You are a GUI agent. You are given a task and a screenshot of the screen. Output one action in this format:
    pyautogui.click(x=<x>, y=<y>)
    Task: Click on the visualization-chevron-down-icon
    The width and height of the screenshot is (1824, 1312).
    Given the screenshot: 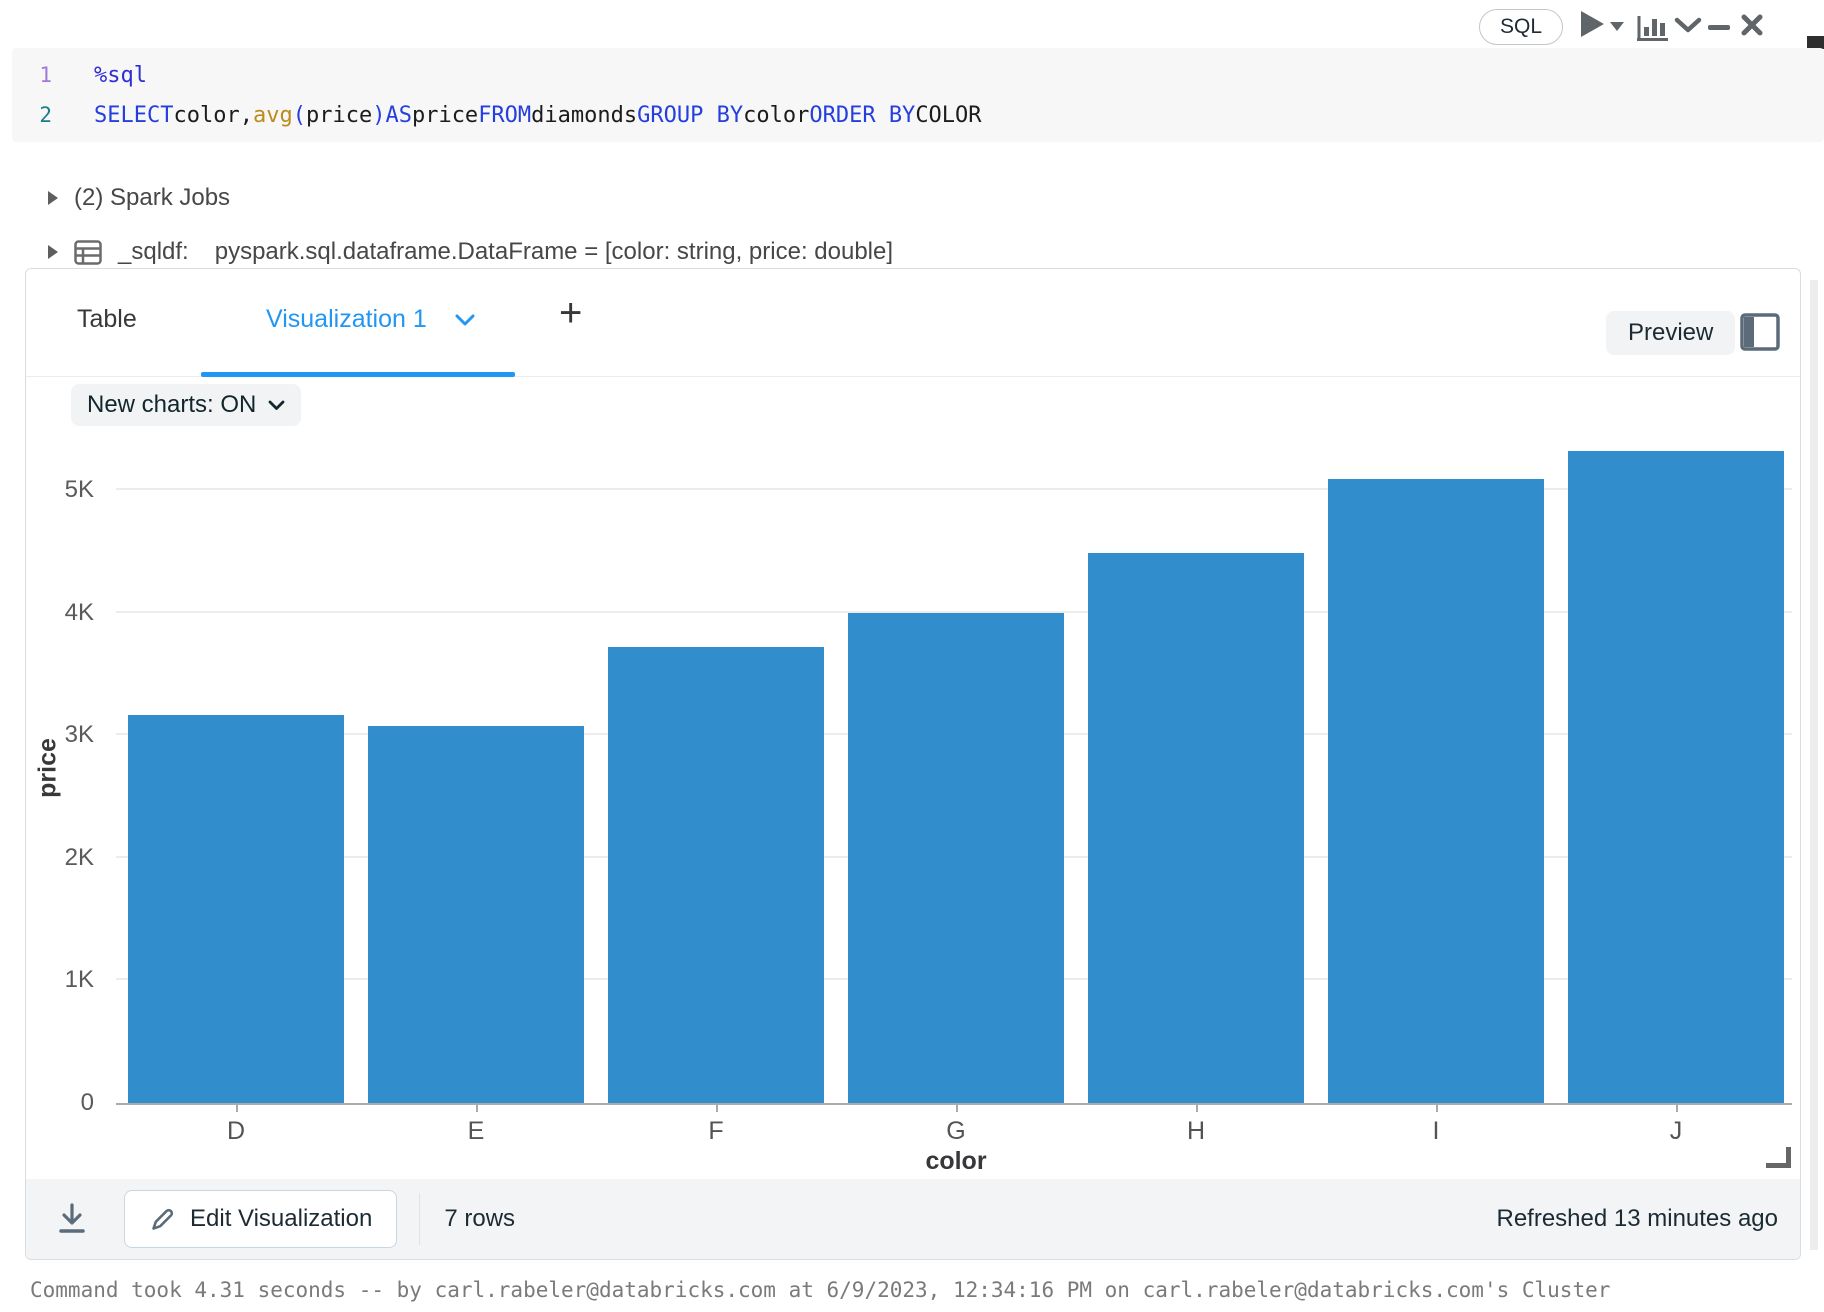 What is the action you would take?
    pyautogui.click(x=465, y=320)
    